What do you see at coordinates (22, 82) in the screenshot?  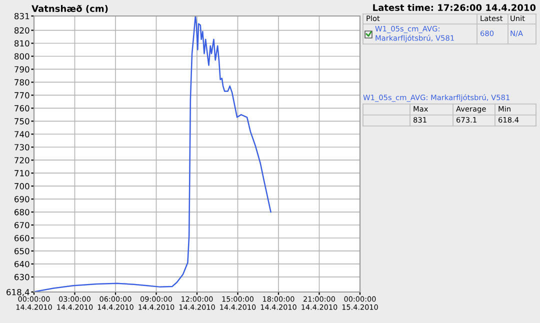 I see `y-tick-label: 780` at bounding box center [22, 82].